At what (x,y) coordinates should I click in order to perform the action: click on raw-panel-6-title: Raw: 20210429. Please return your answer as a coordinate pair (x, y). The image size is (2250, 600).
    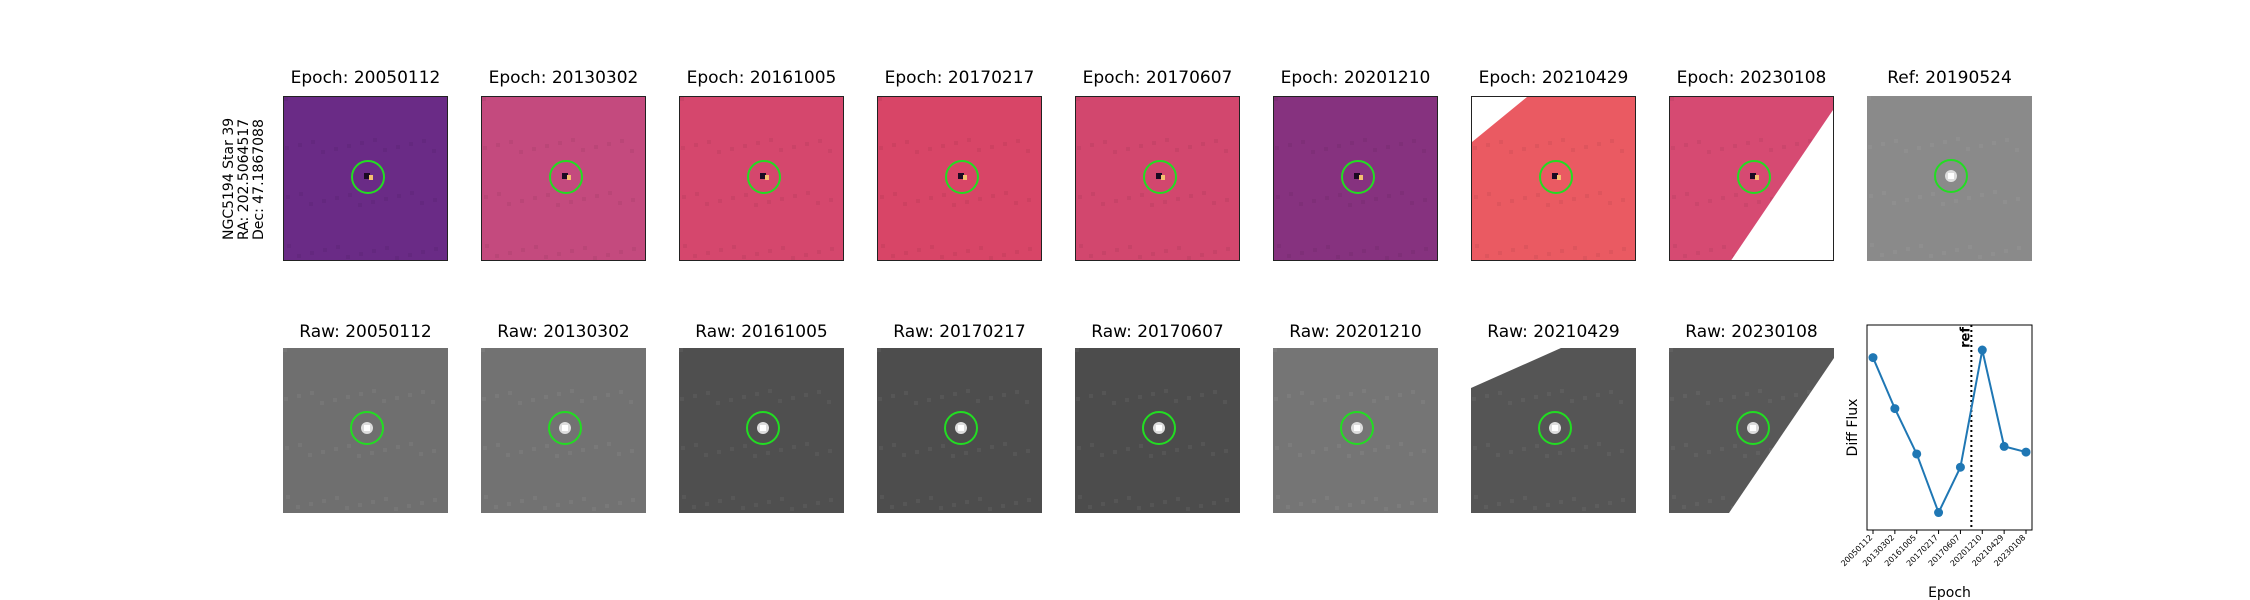
    Looking at the image, I should click on (1553, 332).